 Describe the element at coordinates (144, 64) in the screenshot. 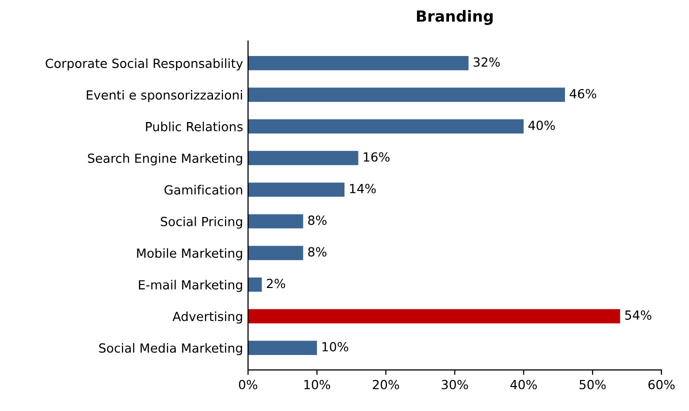

I see `y-tick-label: Corporate Social Responsability` at that location.